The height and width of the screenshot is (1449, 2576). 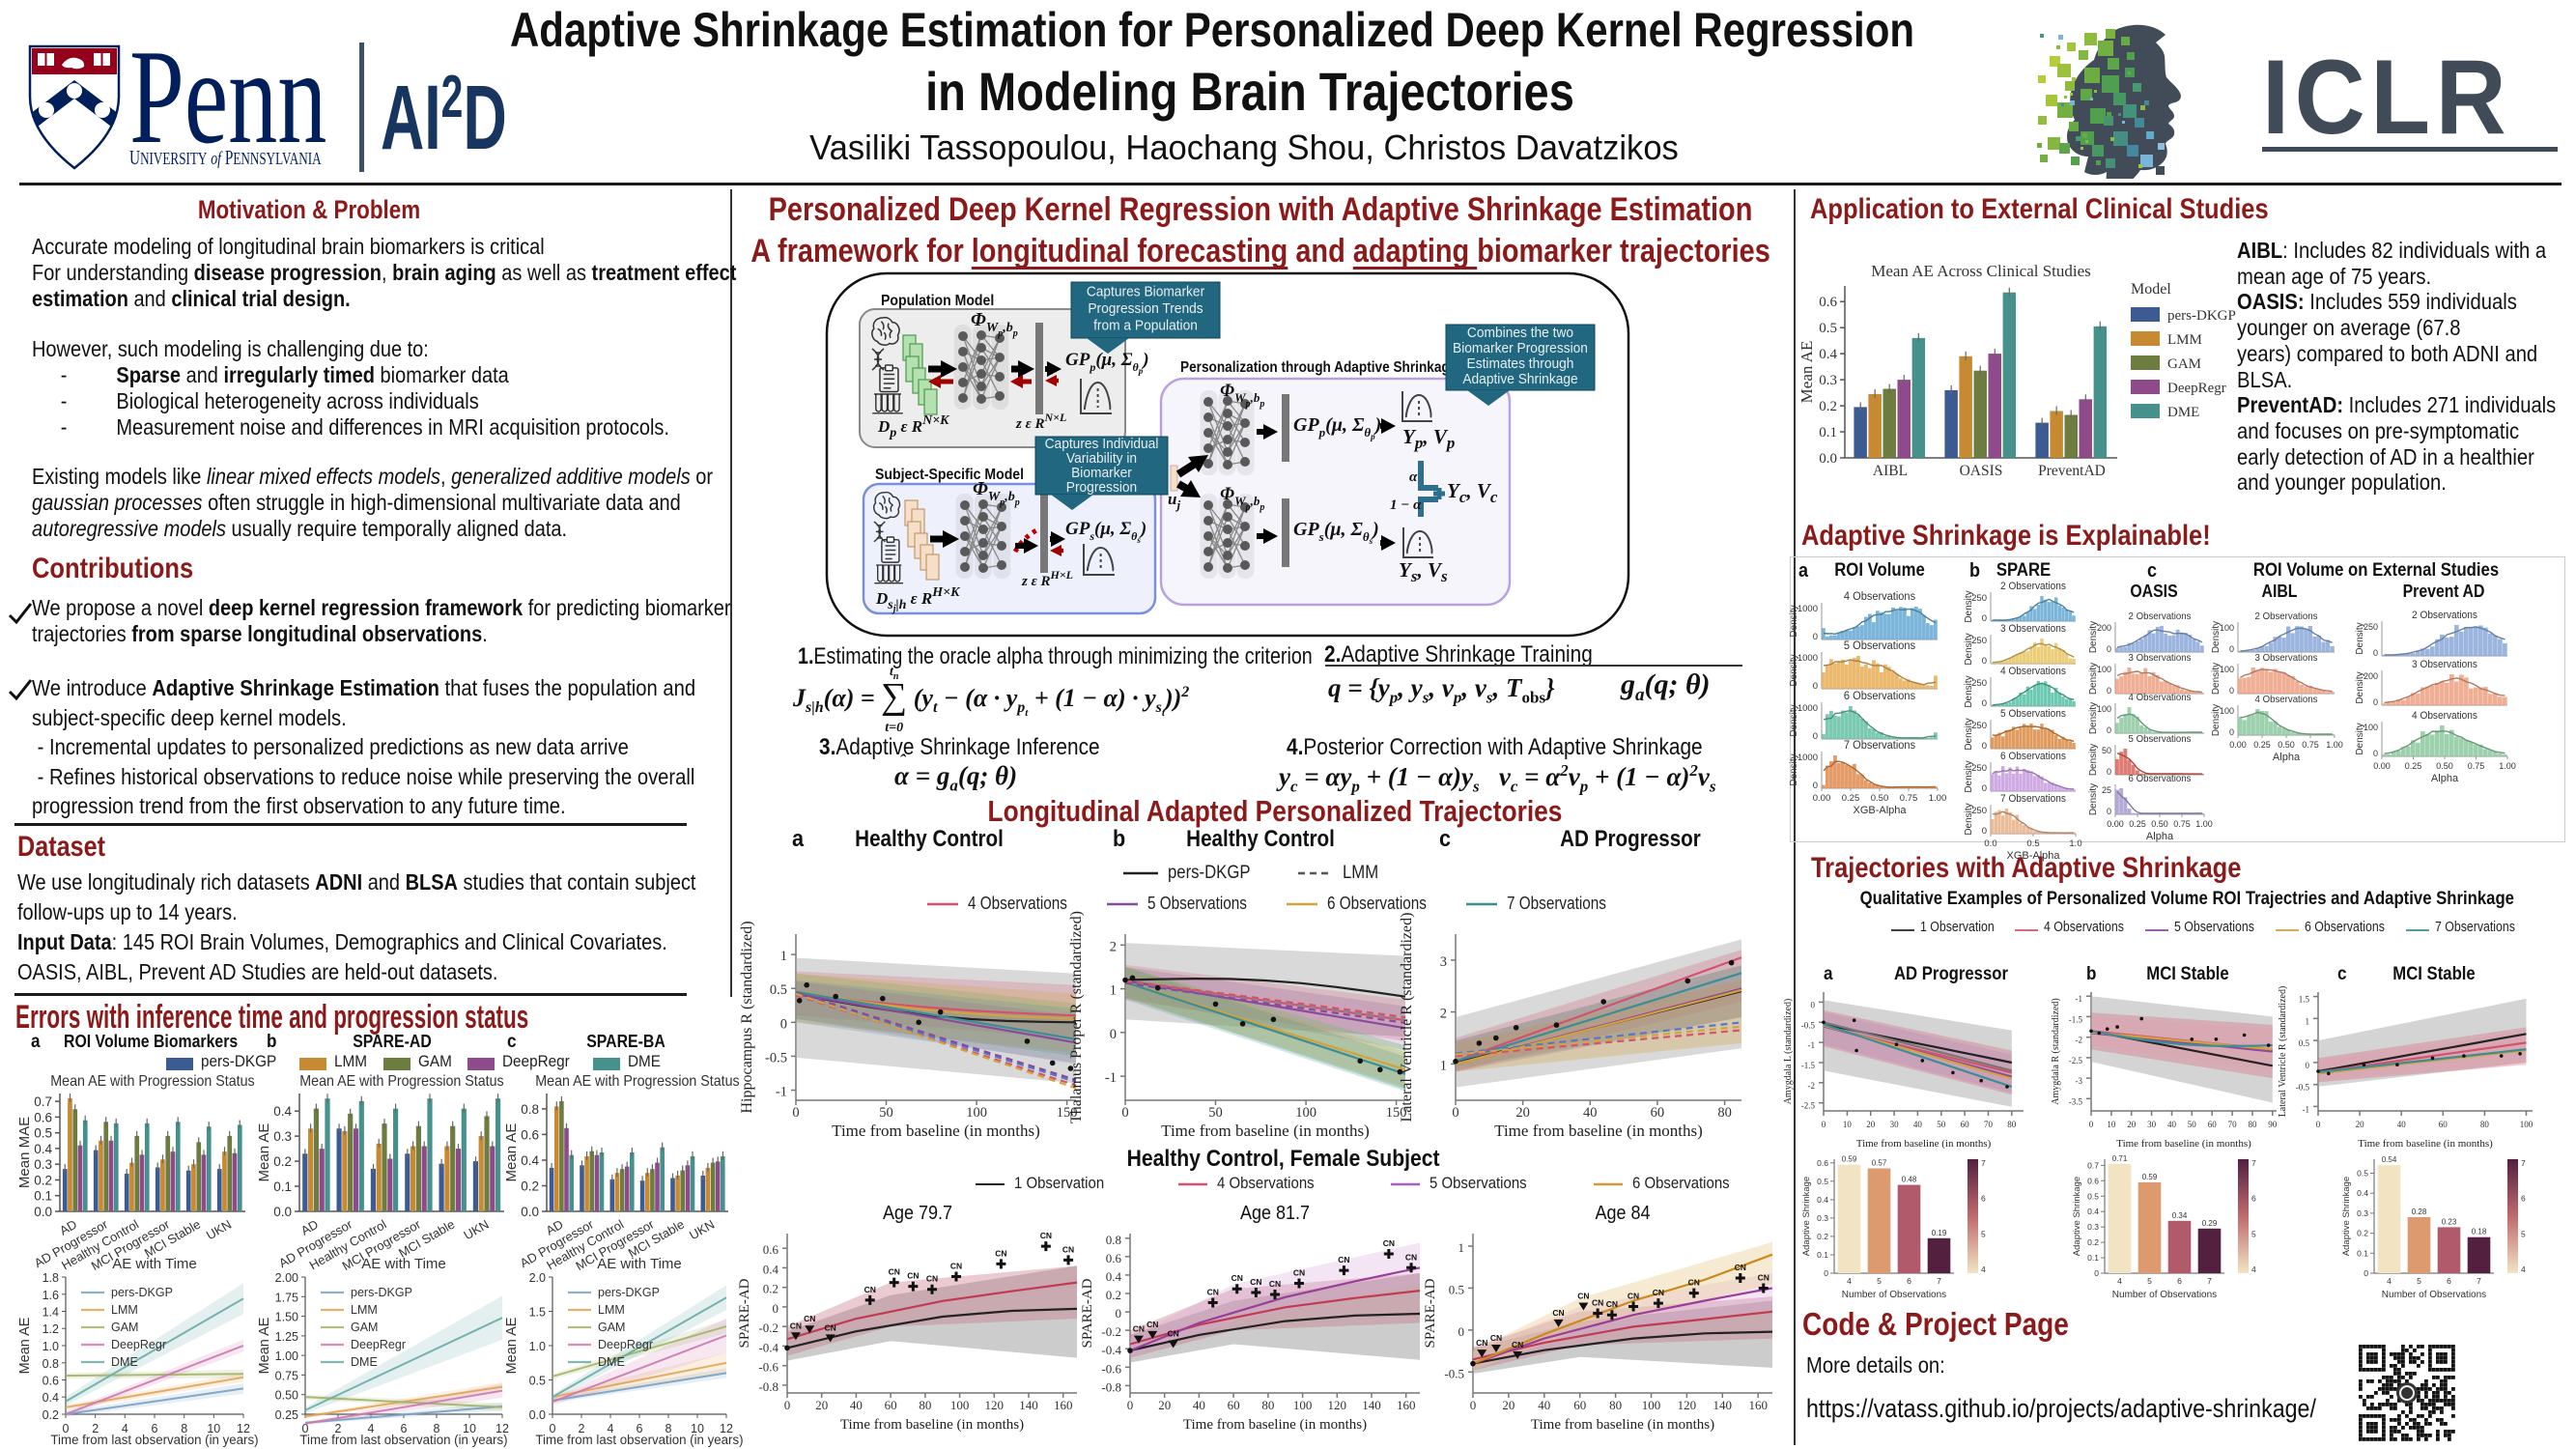 What do you see at coordinates (537, 1415) in the screenshot?
I see `svg-text: 0.0` at bounding box center [537, 1415].